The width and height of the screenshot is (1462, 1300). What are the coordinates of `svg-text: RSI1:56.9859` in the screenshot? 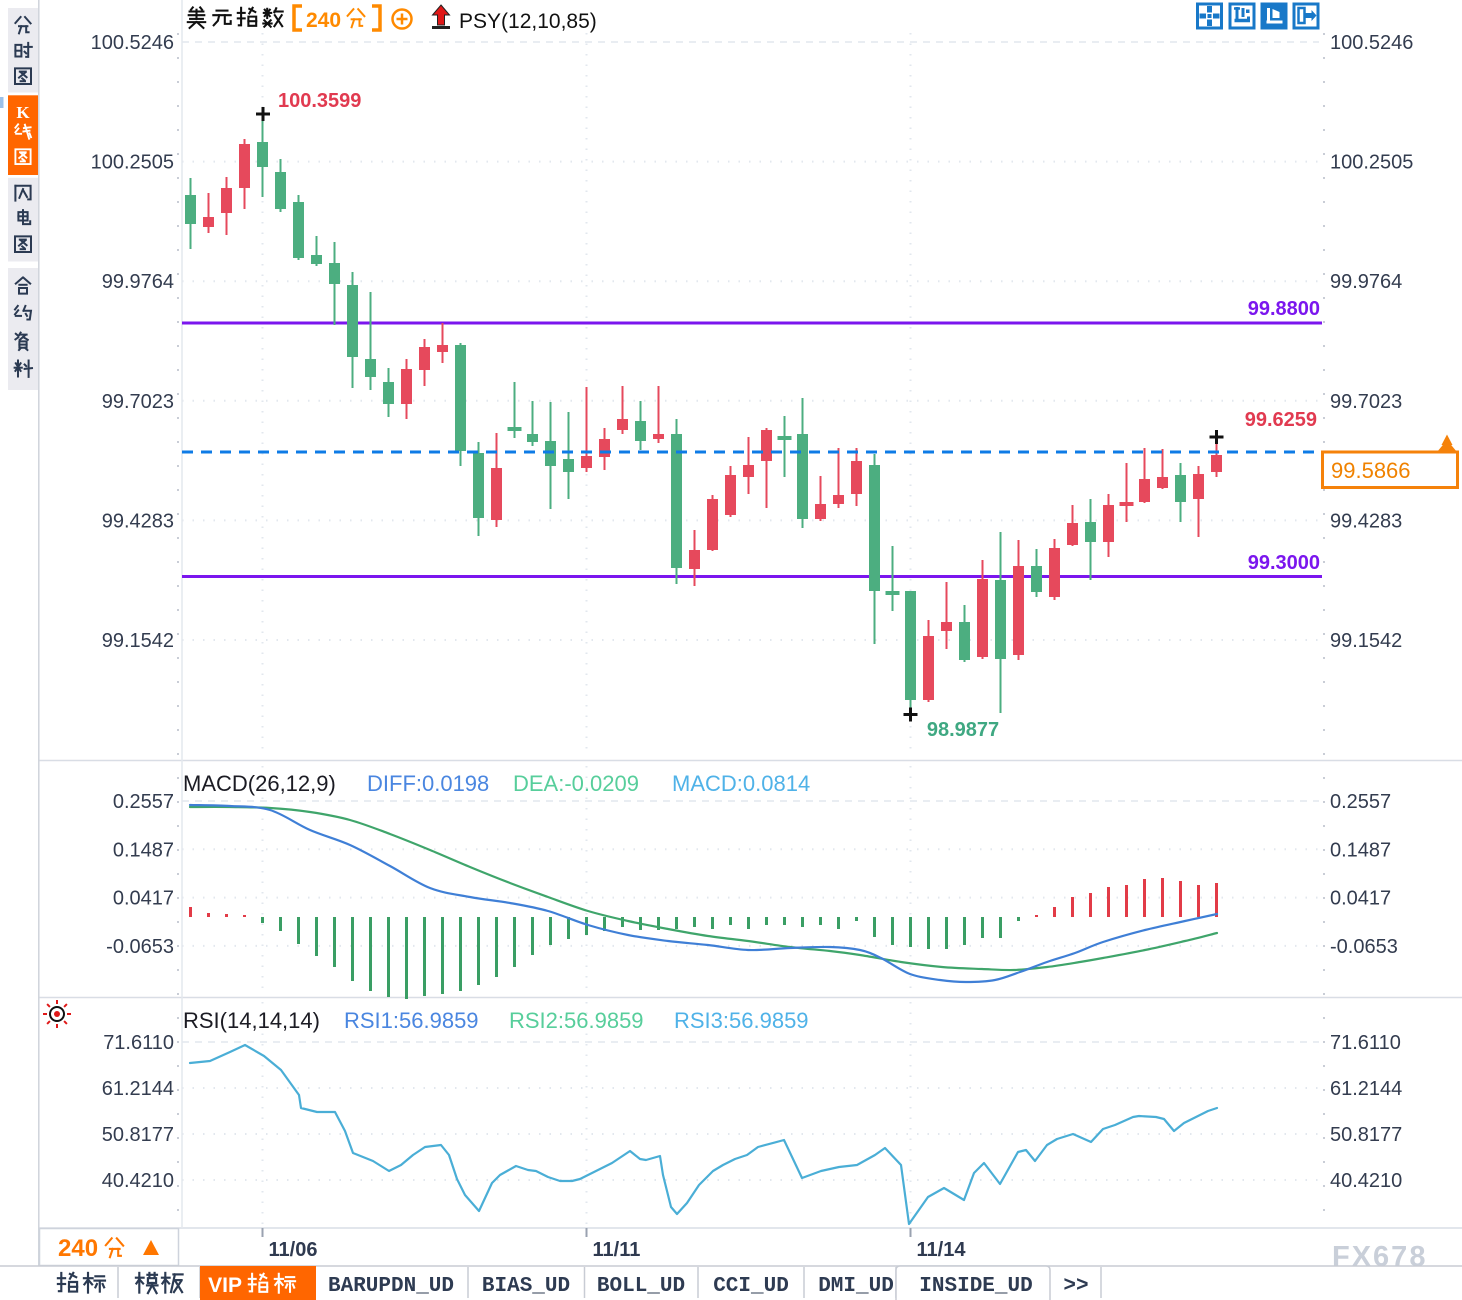 It's located at (411, 1020).